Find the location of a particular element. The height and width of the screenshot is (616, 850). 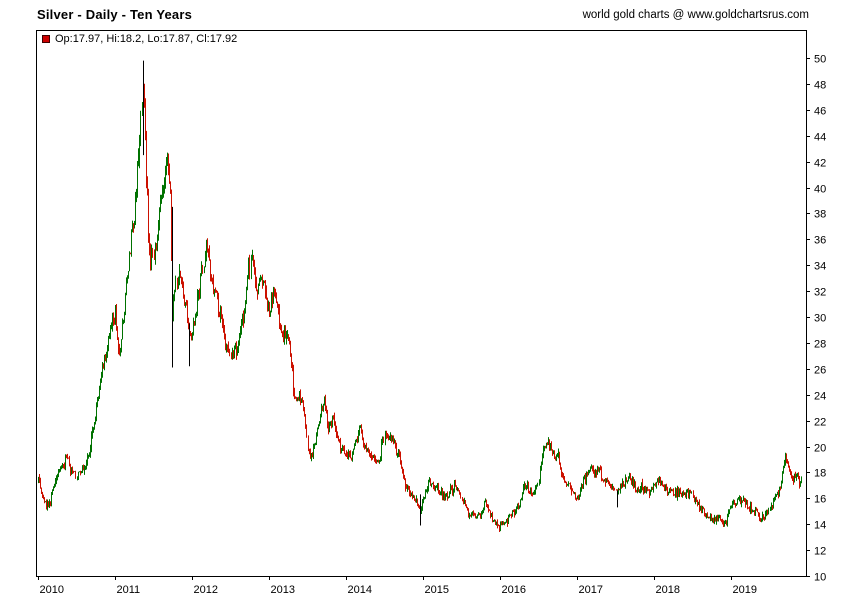

svg-text: 2017 is located at coordinates (591, 590).